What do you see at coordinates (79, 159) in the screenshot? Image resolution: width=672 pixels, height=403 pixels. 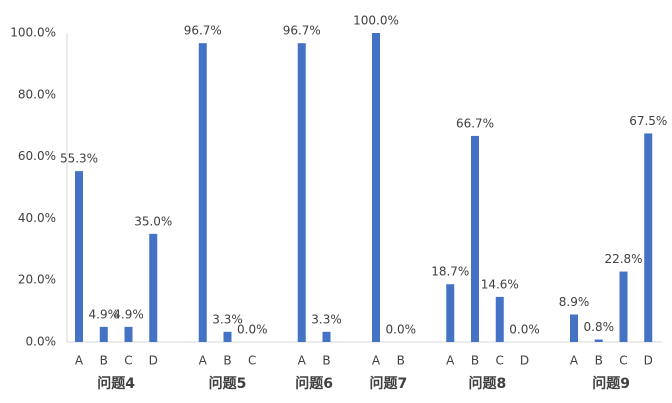 I see `data-label: 55.3%` at bounding box center [79, 159].